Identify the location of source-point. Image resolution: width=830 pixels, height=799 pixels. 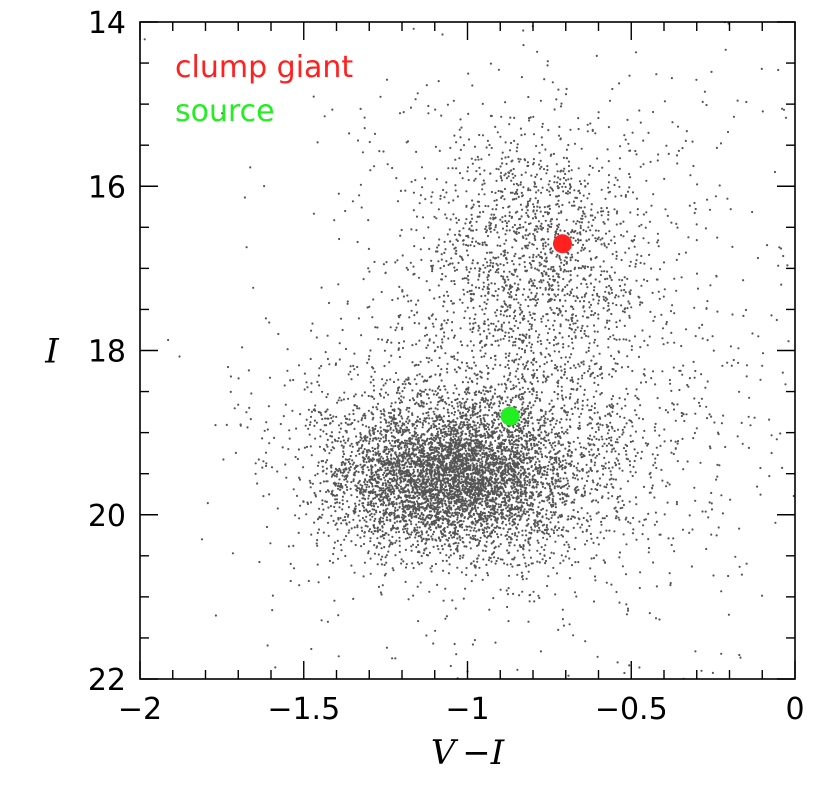
(510, 416).